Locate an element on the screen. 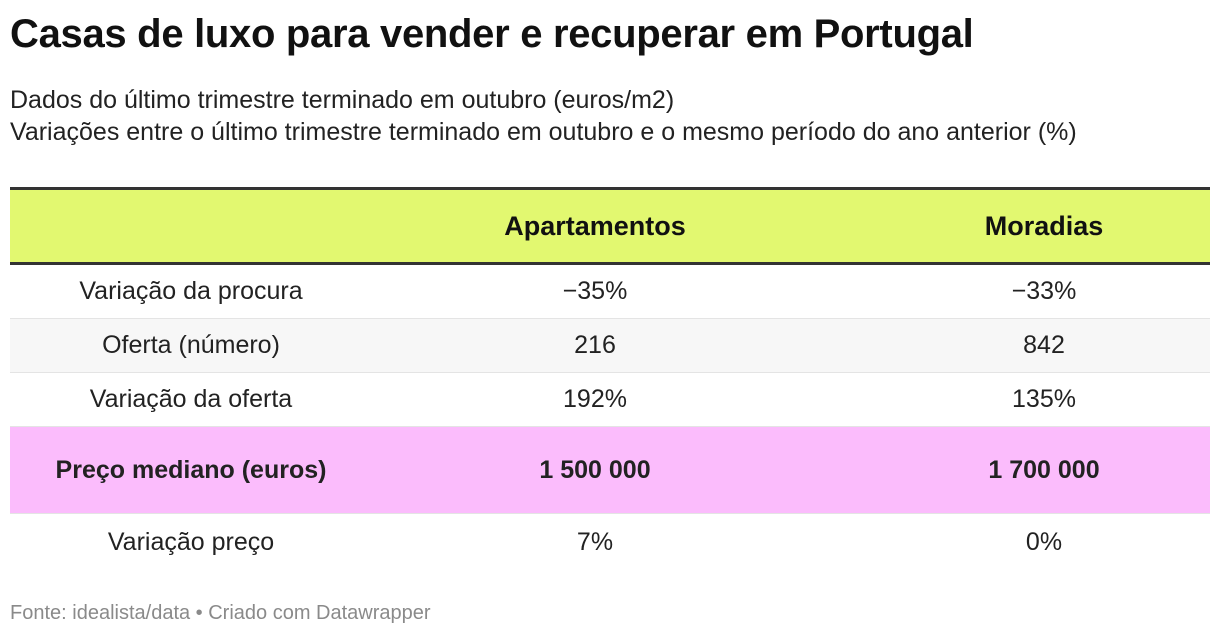  table-row: Oferta (número) 216 842 is located at coordinates (610, 345).